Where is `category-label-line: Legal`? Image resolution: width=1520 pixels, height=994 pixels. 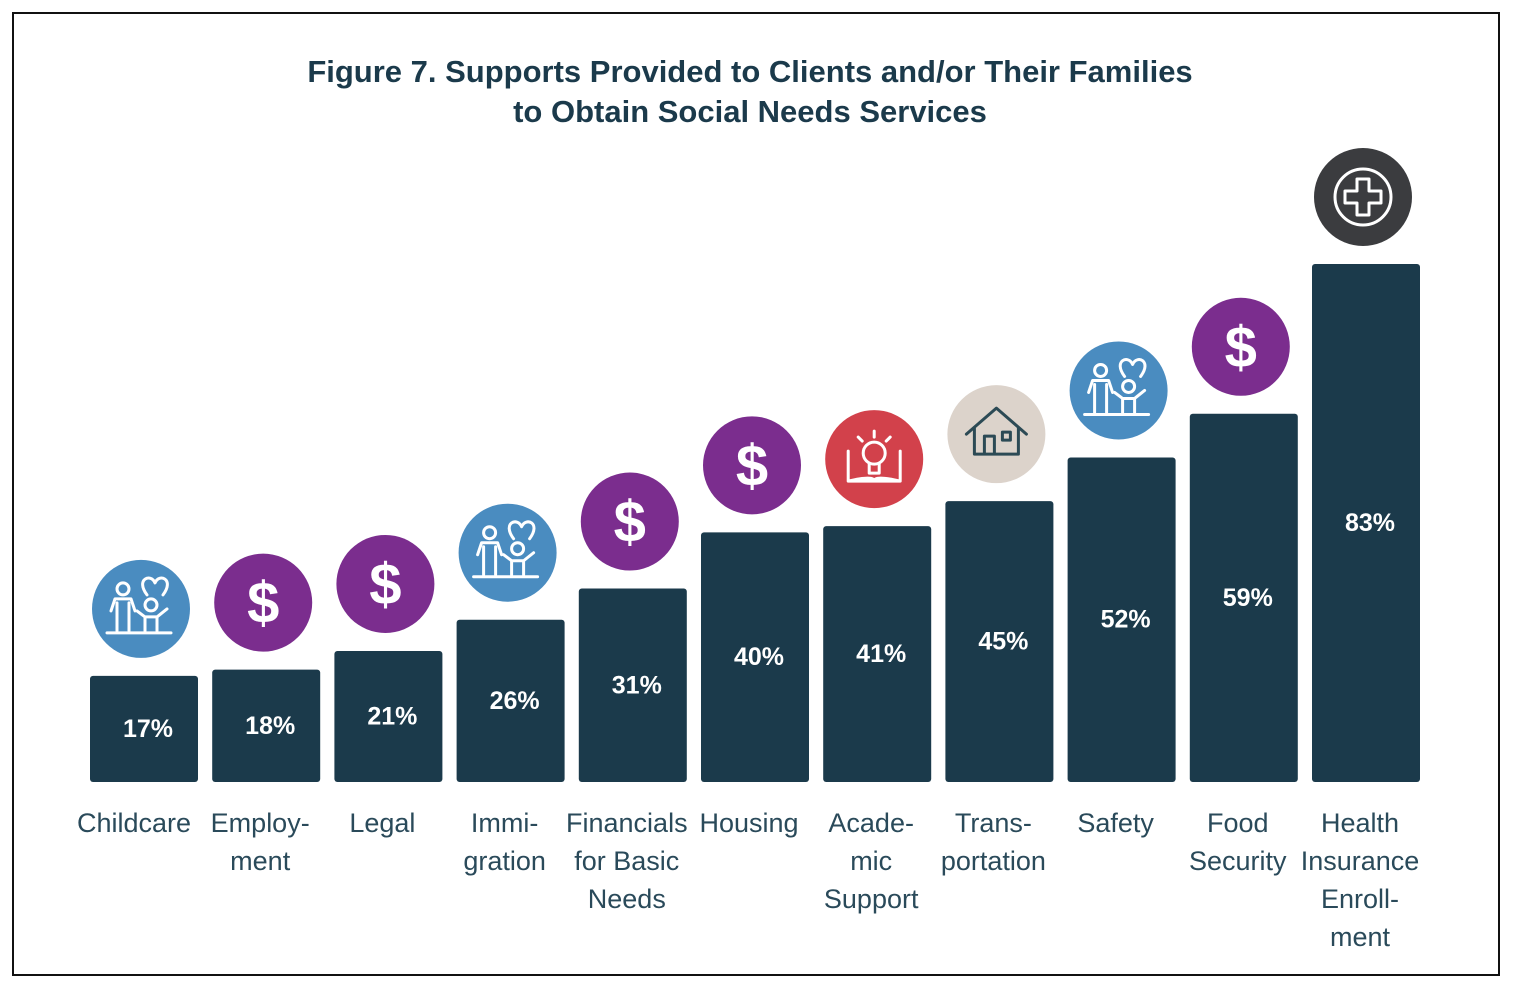
category-label-line: Legal is located at coordinates (382, 823).